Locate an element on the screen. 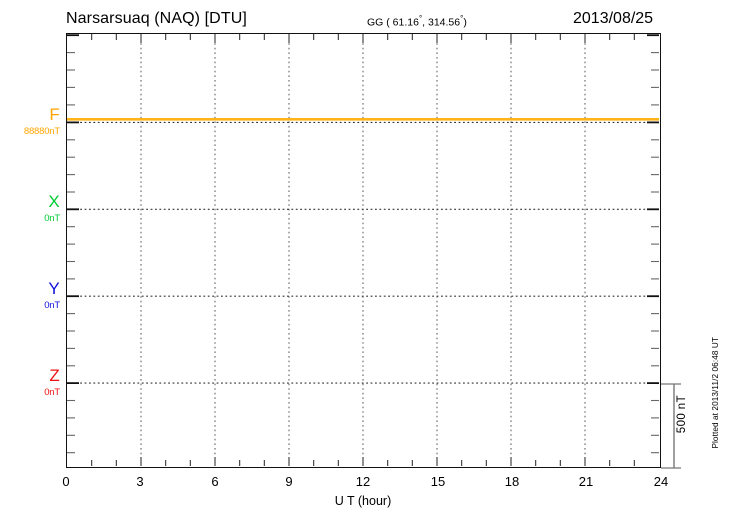 This screenshot has width=730, height=520. page-title: Narsarsuaq (NAQ) [DTU] is located at coordinates (156, 18).